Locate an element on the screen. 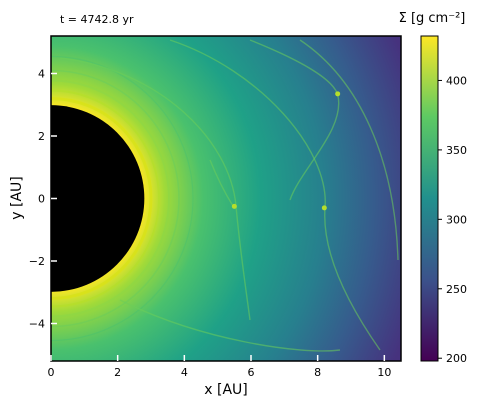 The height and width of the screenshot is (410, 479). x-axis-label: x [AU] is located at coordinates (225, 390).